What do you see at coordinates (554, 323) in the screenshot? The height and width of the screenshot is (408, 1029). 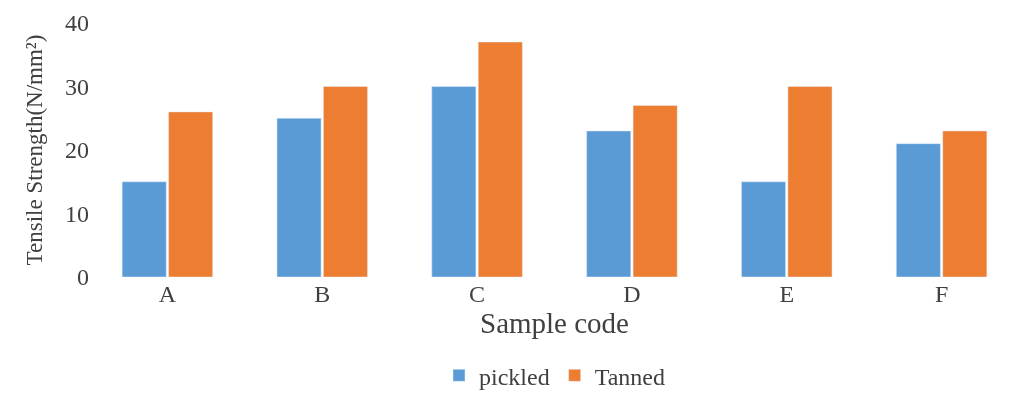 I see `x-axis-title: Sample code` at bounding box center [554, 323].